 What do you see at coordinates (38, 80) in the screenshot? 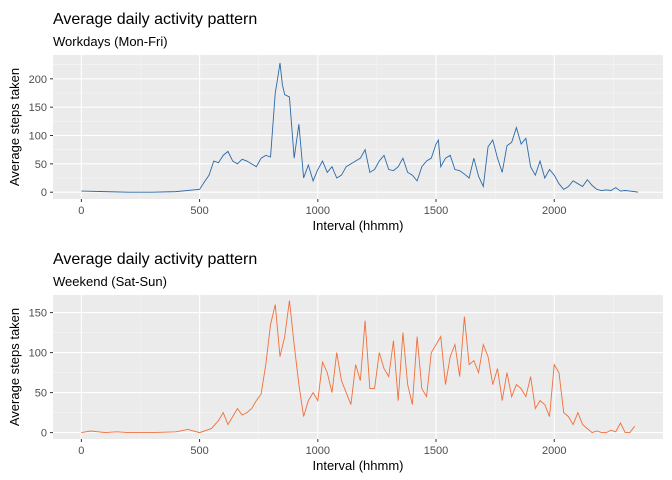
I see `y-tick-label: 200` at bounding box center [38, 80].